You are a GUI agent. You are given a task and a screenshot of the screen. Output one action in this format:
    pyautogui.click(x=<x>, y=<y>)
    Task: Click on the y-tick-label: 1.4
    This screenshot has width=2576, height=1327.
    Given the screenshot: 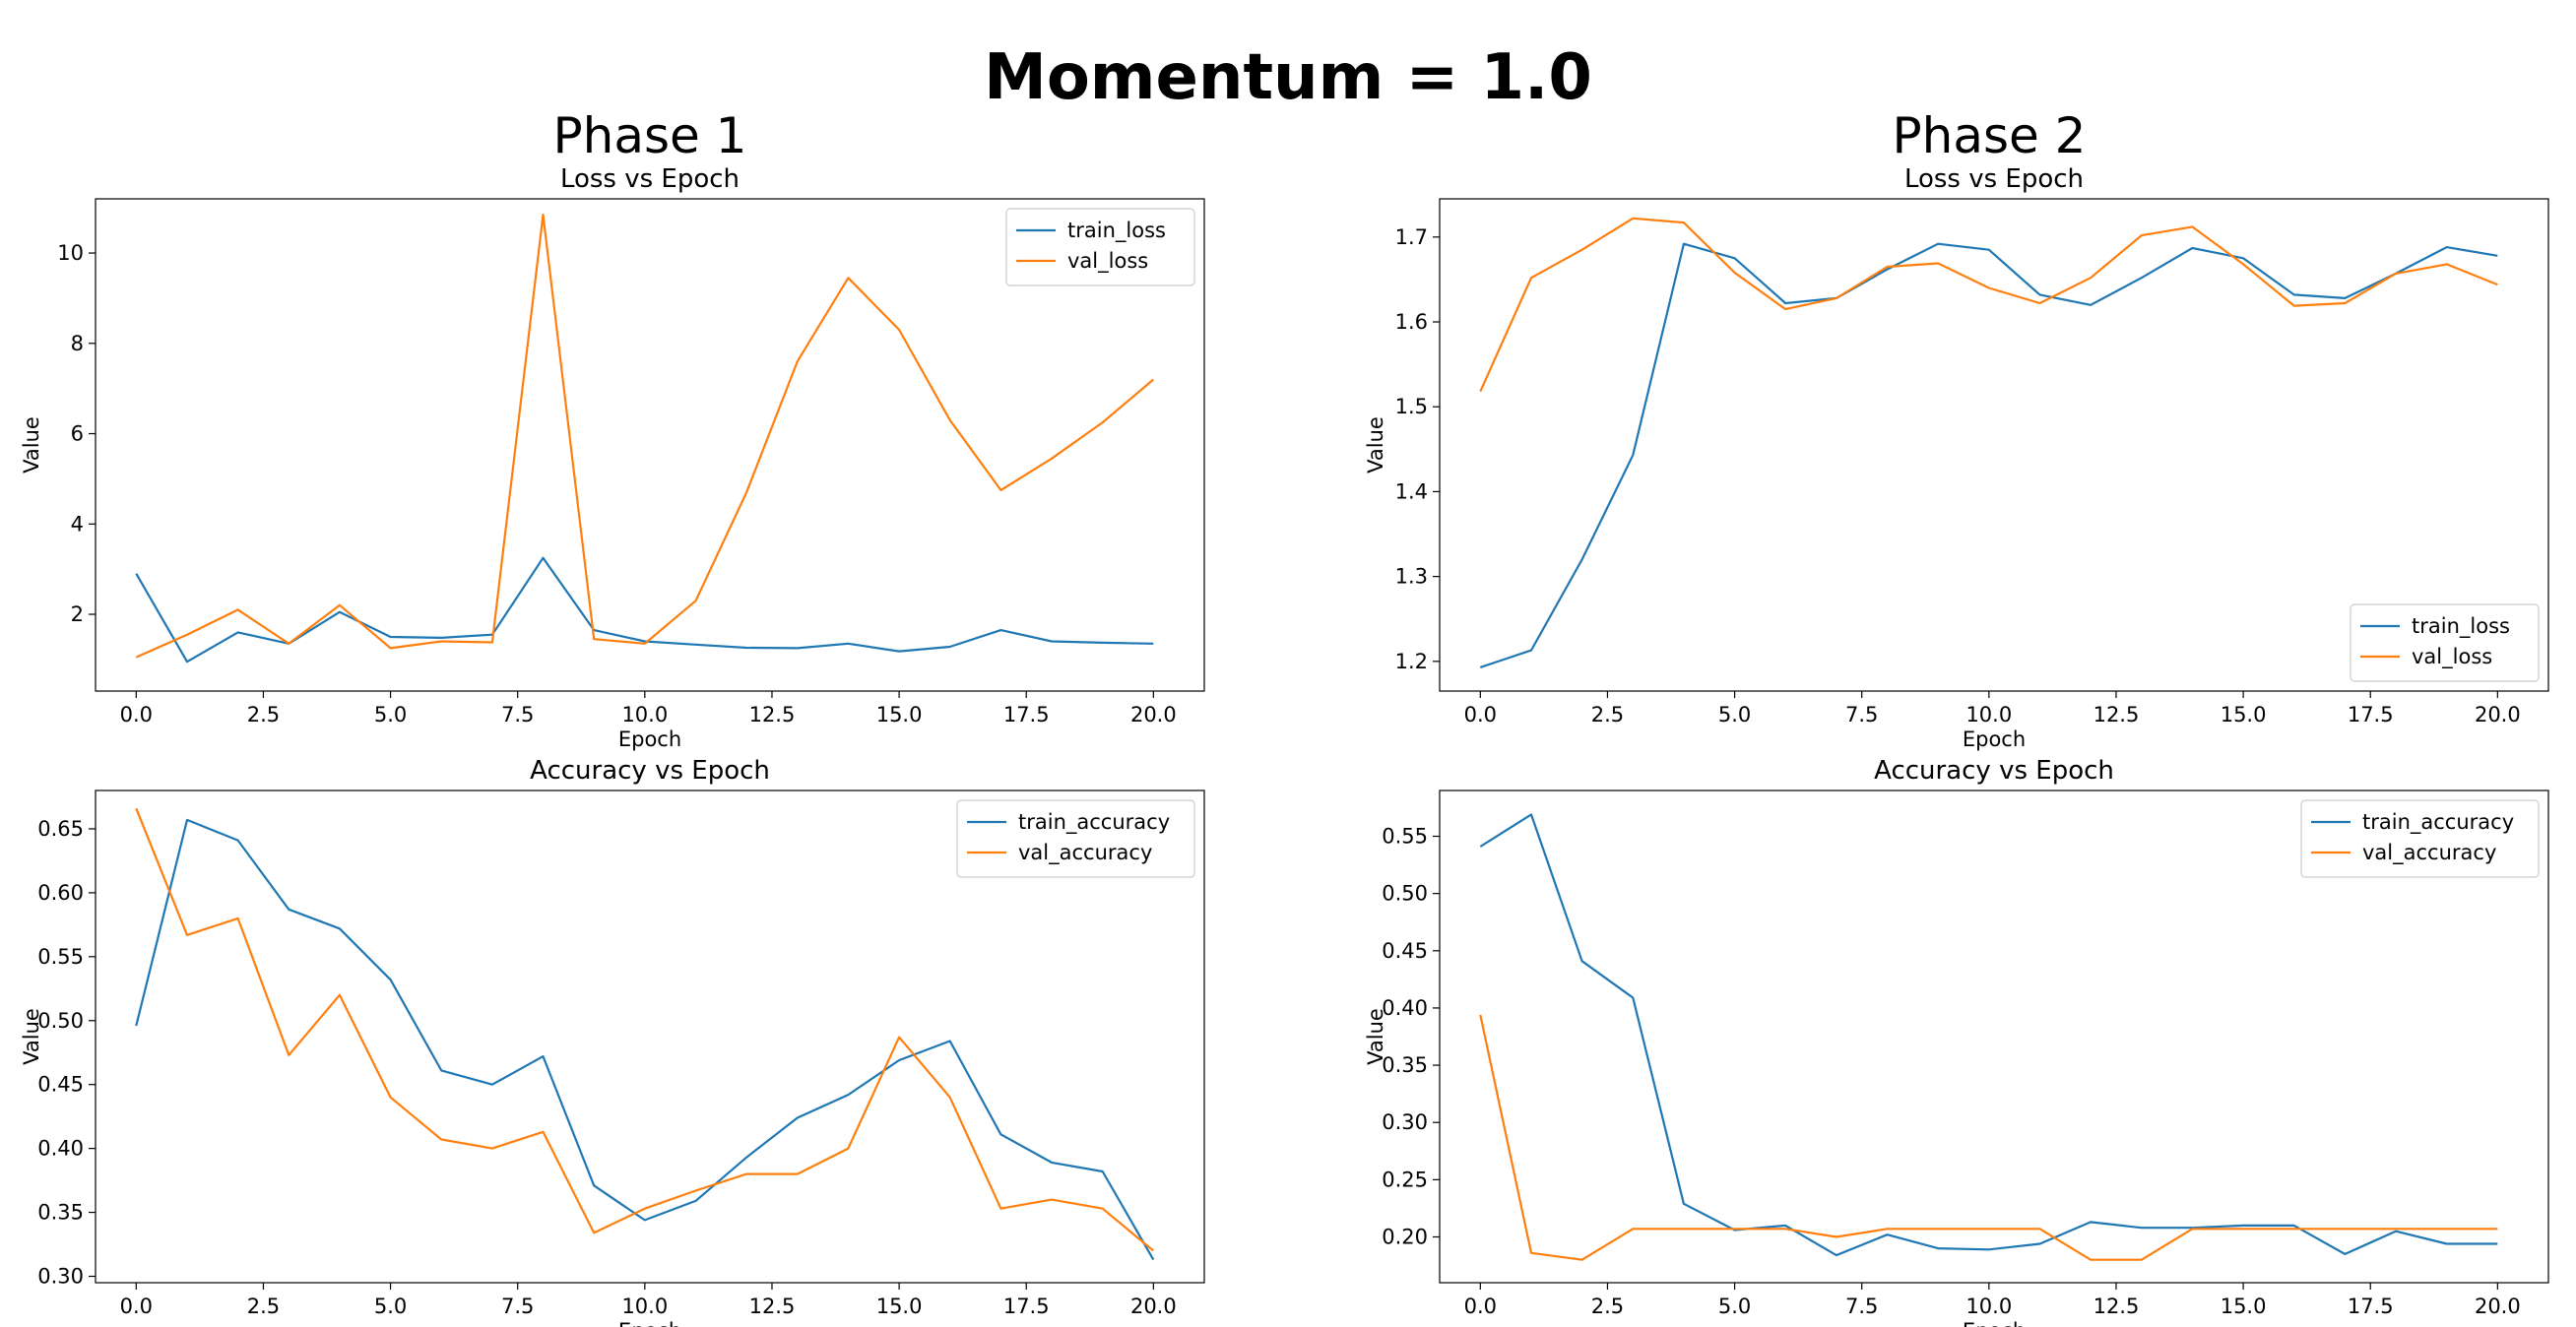 What is the action you would take?
    pyautogui.click(x=1411, y=491)
    